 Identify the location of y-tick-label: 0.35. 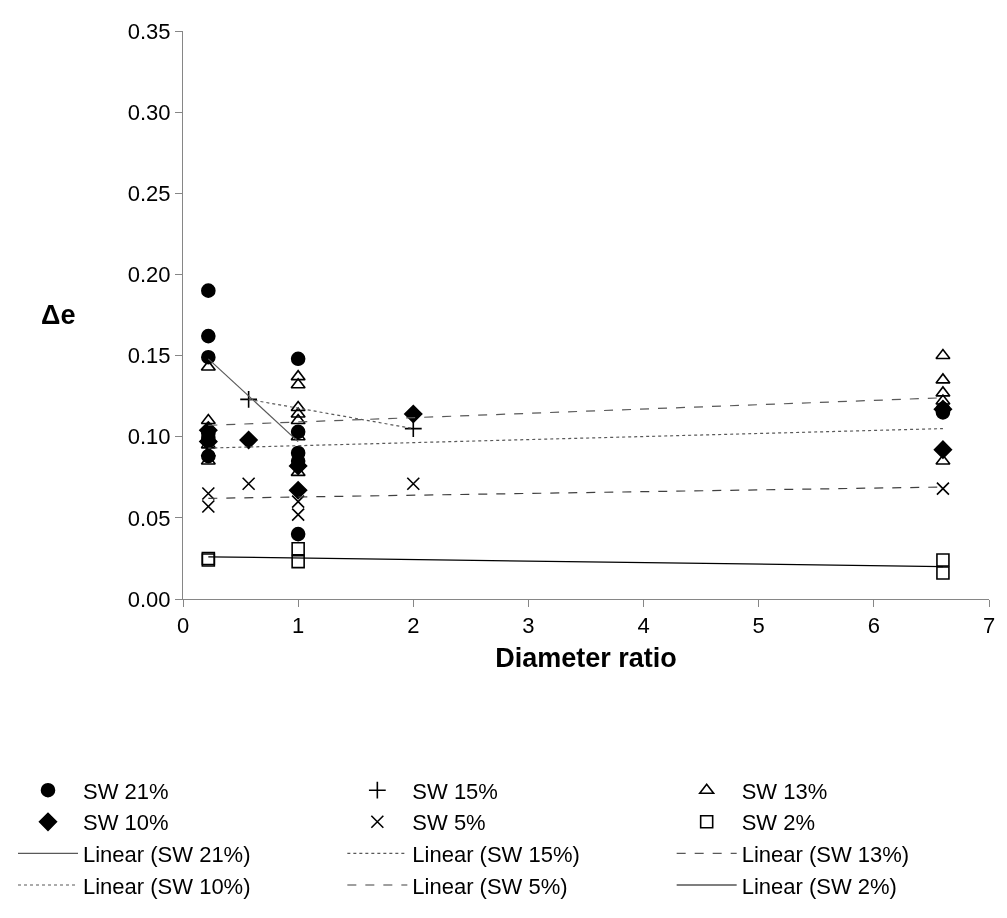
(149, 31).